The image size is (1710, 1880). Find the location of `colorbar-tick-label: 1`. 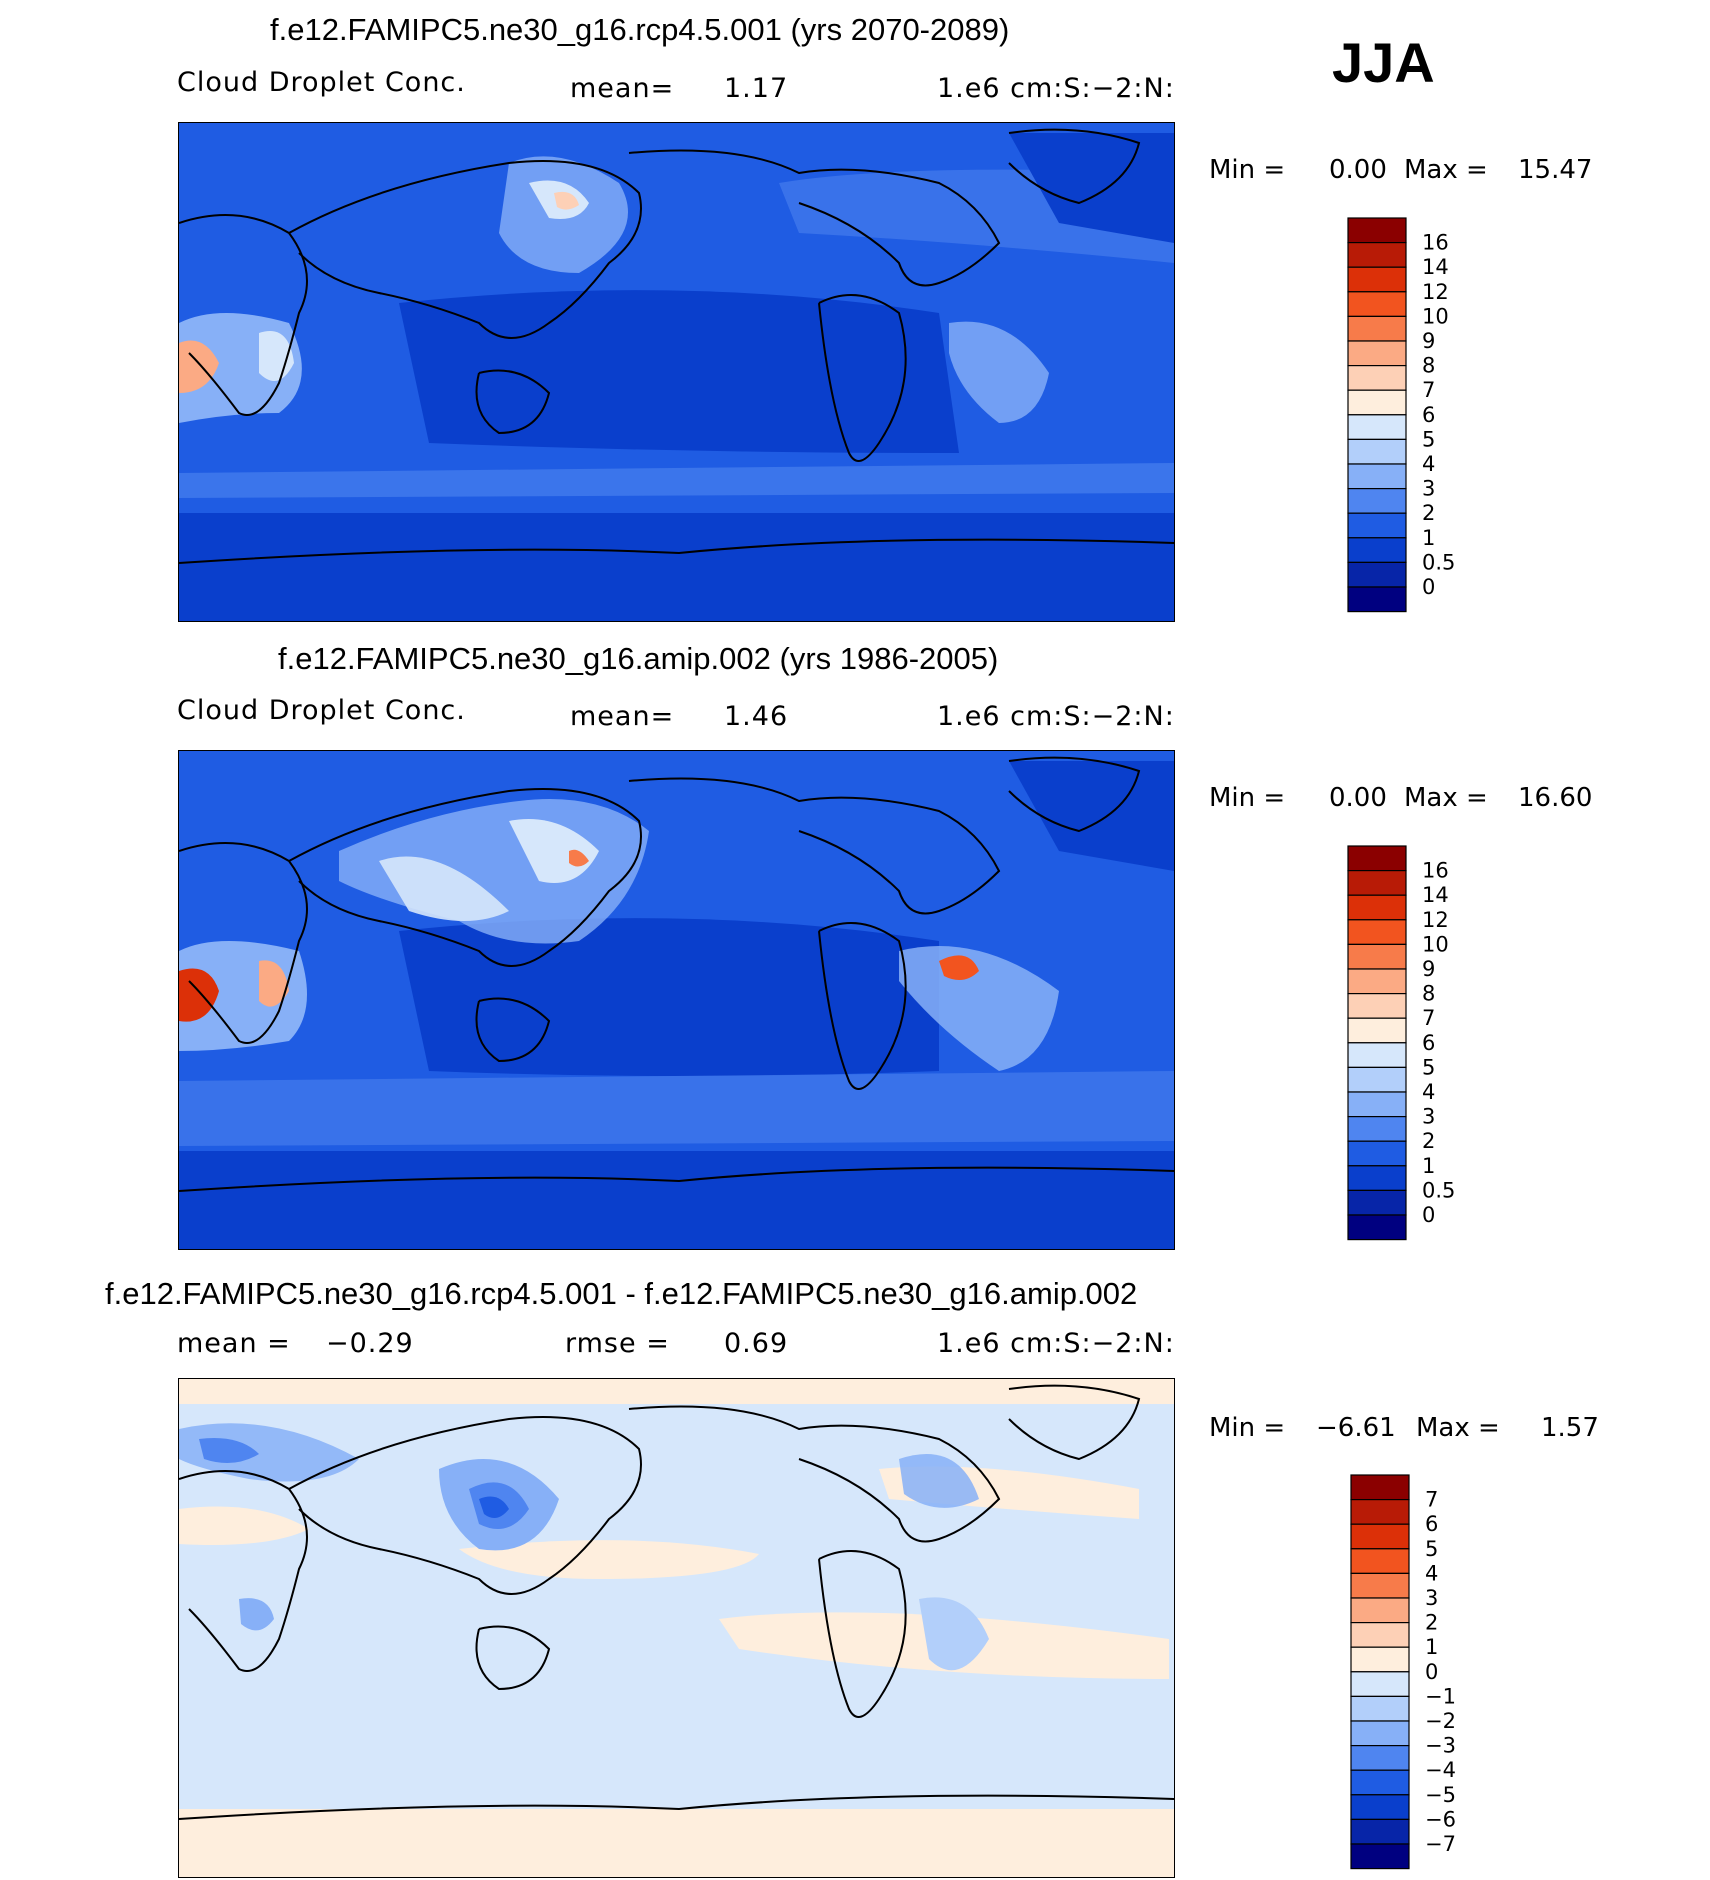

colorbar-tick-label: 1 is located at coordinates (1431, 1647).